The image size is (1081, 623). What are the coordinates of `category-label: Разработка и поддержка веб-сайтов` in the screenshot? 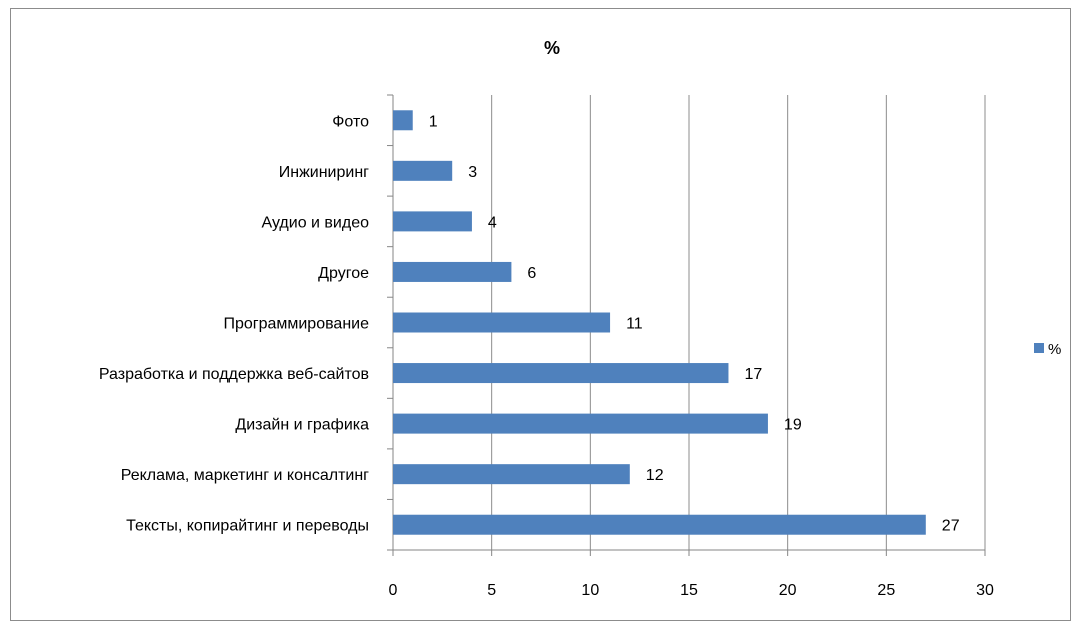 It's located at (234, 374).